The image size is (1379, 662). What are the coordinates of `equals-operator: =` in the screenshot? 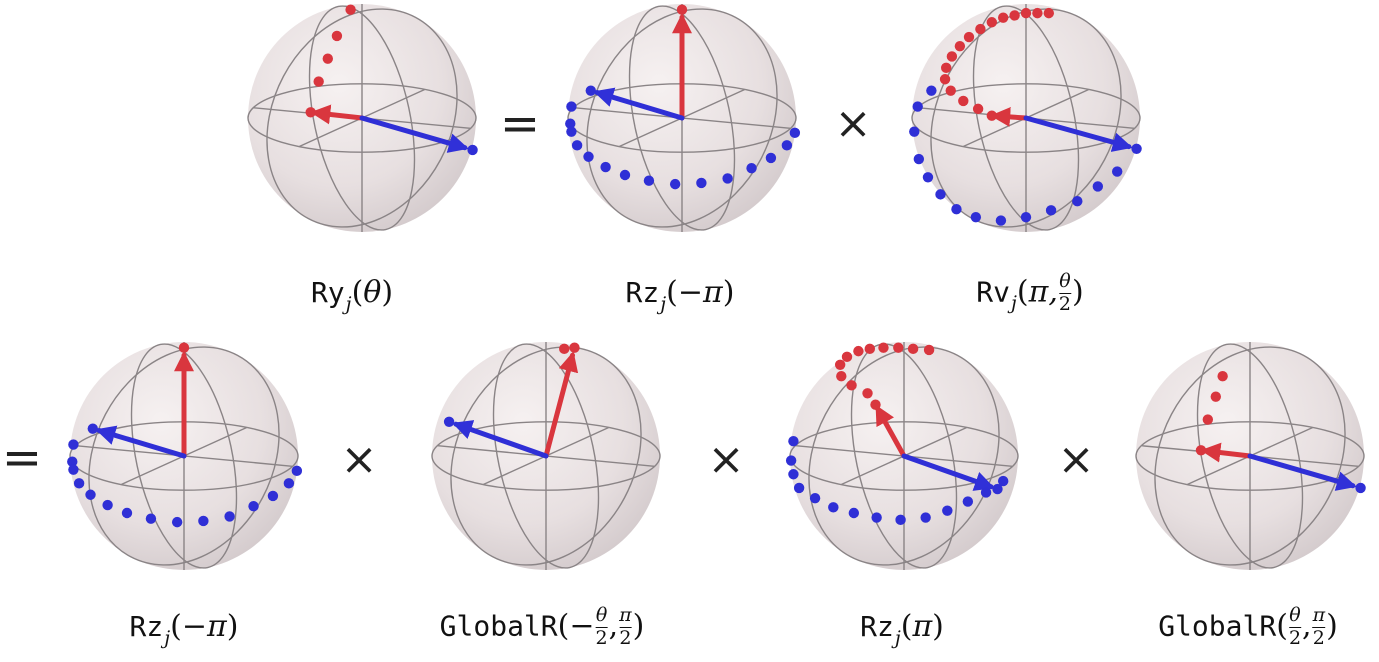 It's located at (22, 458).